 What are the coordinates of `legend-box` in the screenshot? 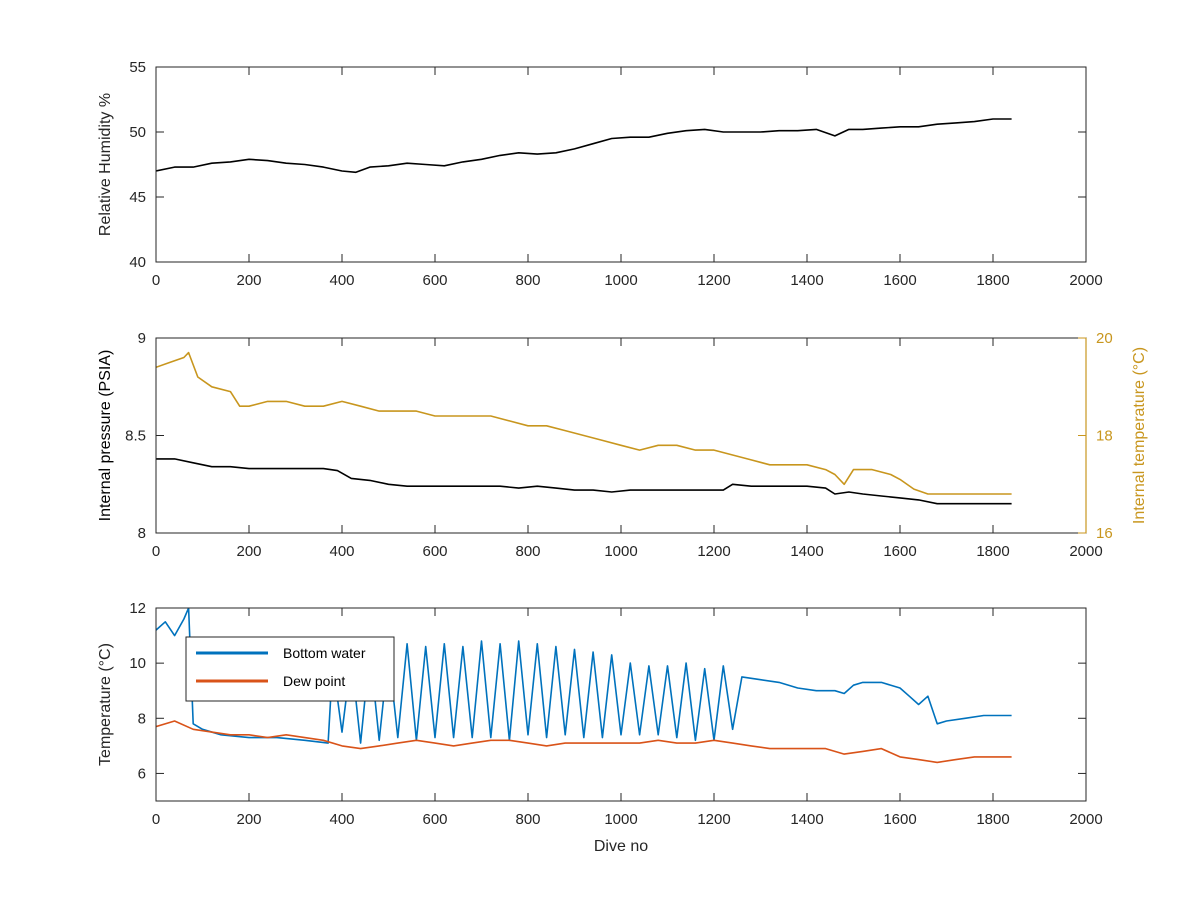 It's located at (290, 669).